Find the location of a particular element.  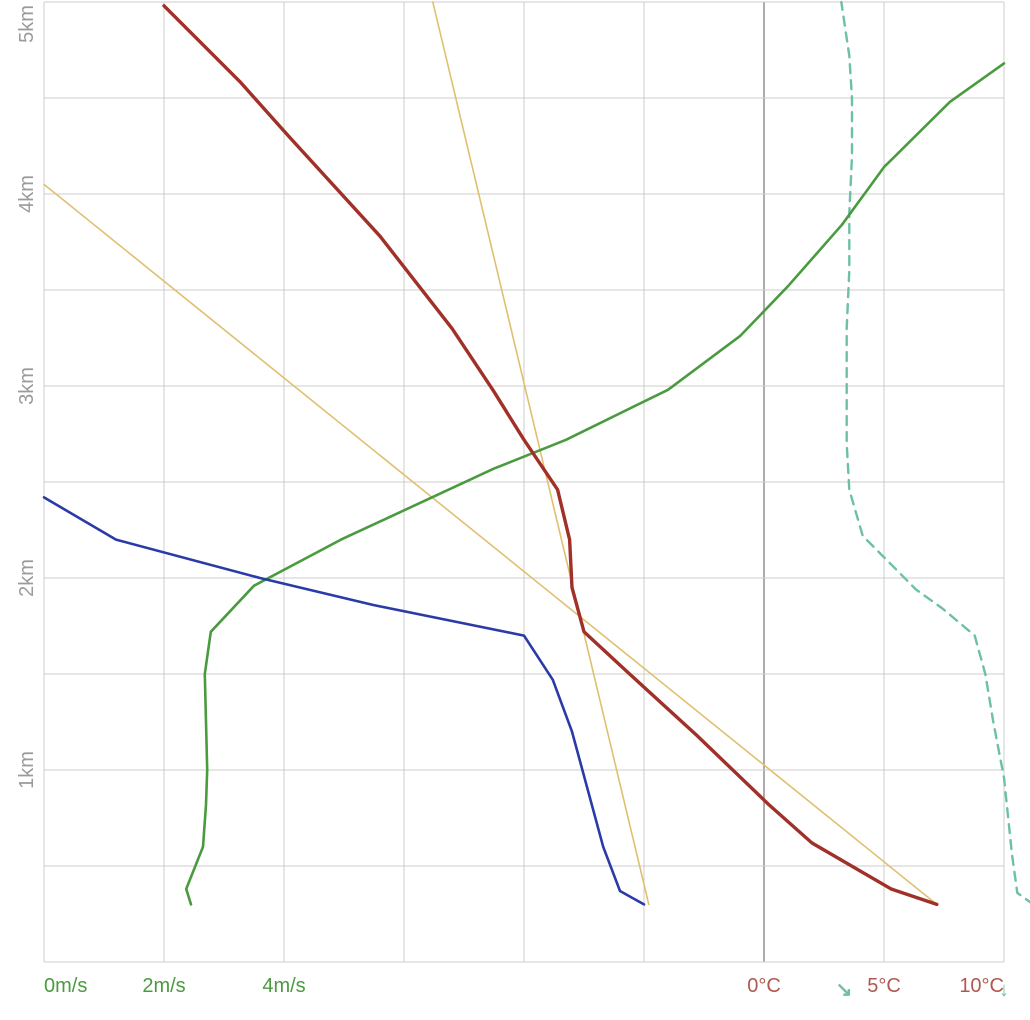

wind-speed-tick-label: 2m/s is located at coordinates (163, 986).